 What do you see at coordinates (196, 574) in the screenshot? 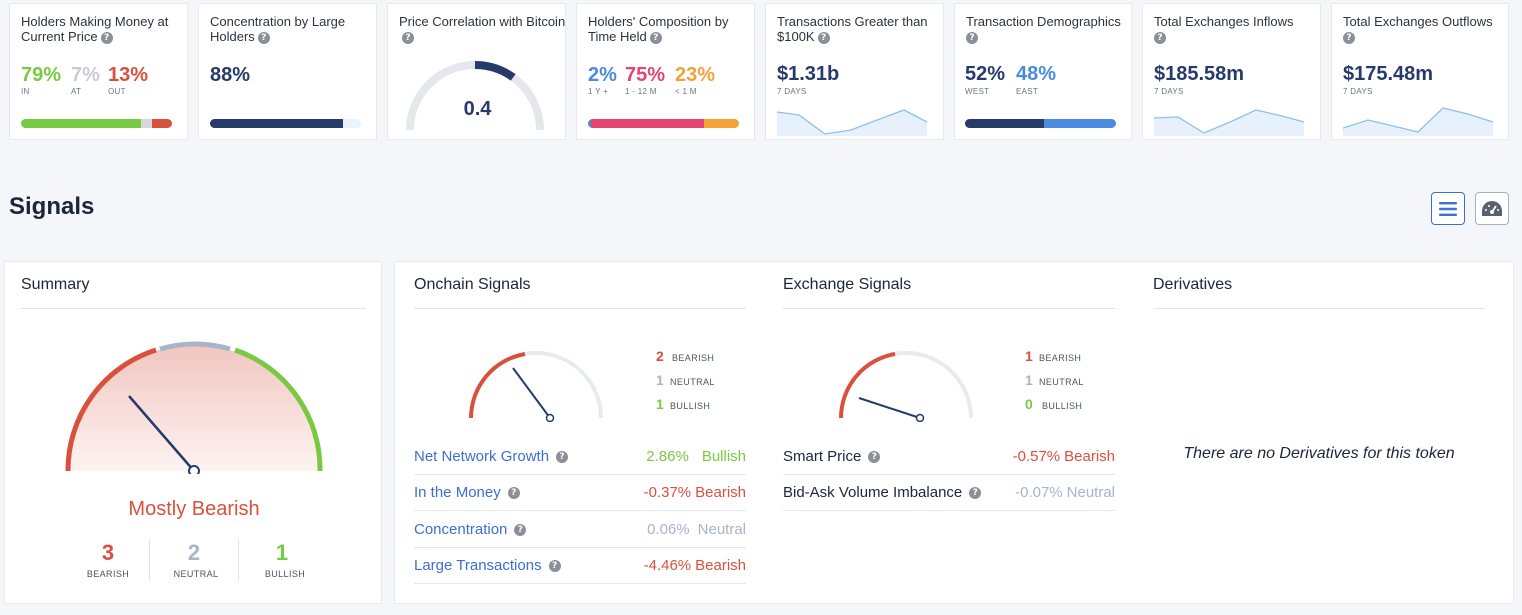
I see `neutral-label: NEUTRAL` at bounding box center [196, 574].